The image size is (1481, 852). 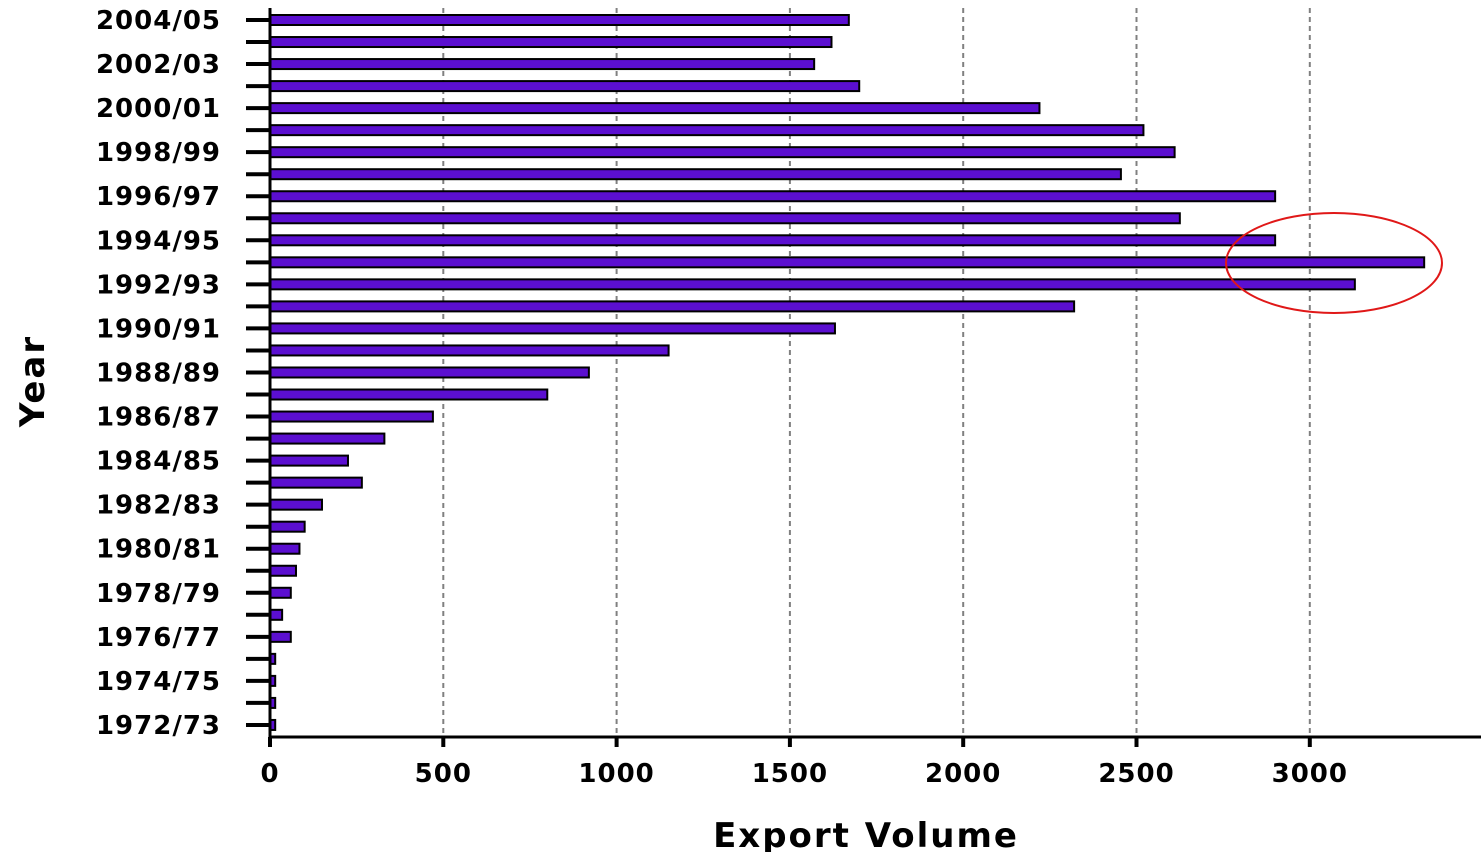 I want to click on highlight-ellipse, so click(x=1334, y=263).